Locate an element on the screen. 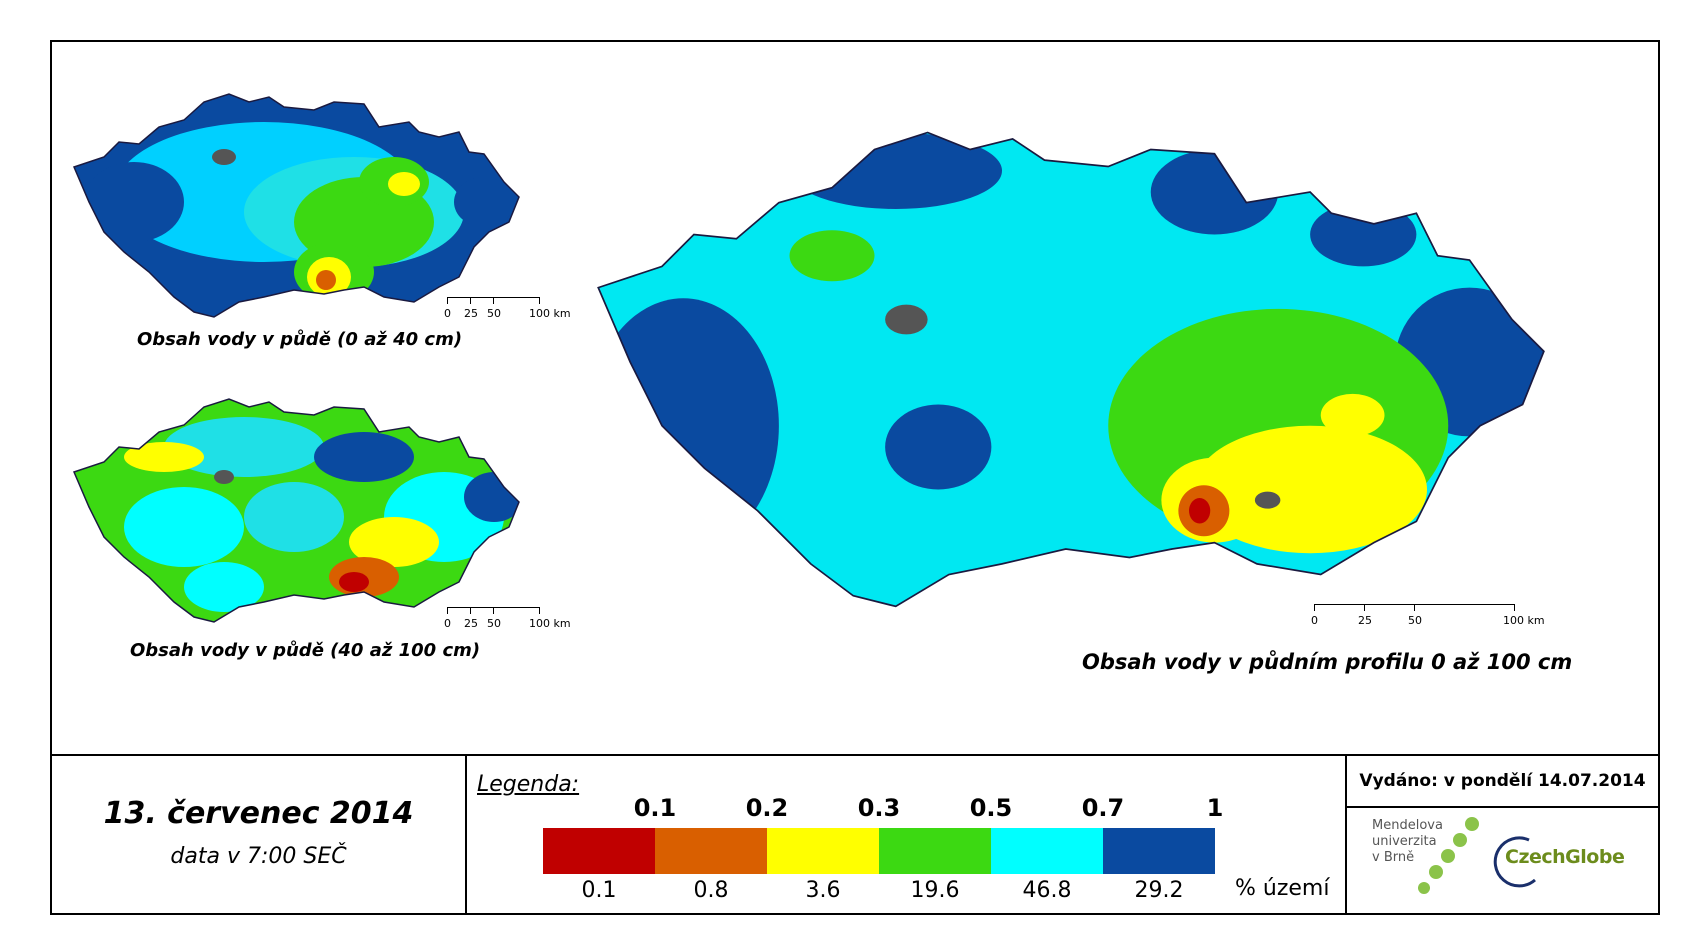 The width and height of the screenshot is (1700, 950). mendel-university-logo: Mendelova univerzita v Brně is located at coordinates (1407, 842).